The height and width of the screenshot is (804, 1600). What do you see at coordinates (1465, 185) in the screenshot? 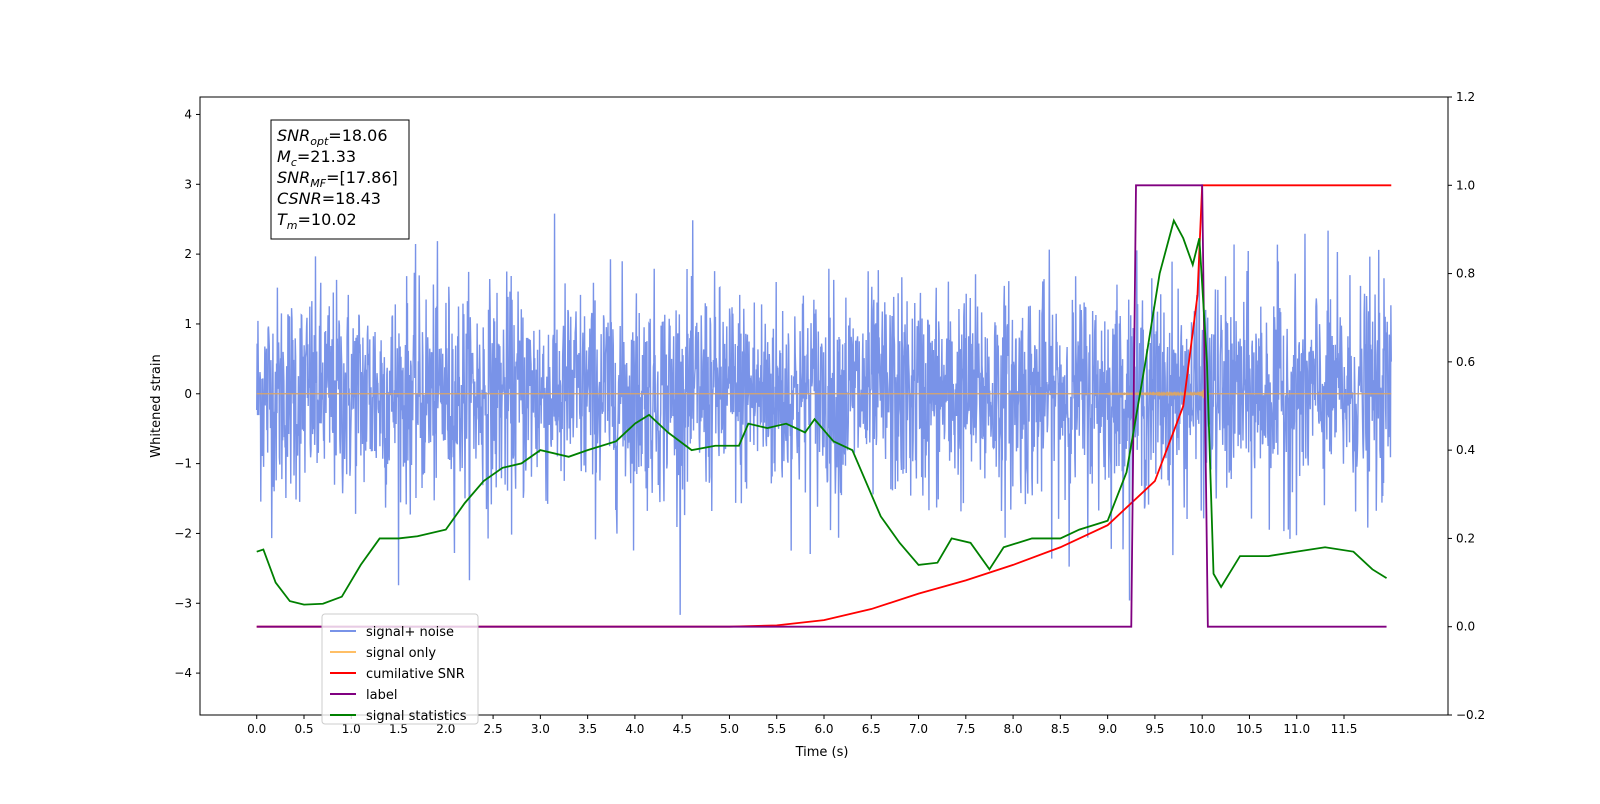
I see `y2-tick-label: 1.0` at bounding box center [1465, 185].